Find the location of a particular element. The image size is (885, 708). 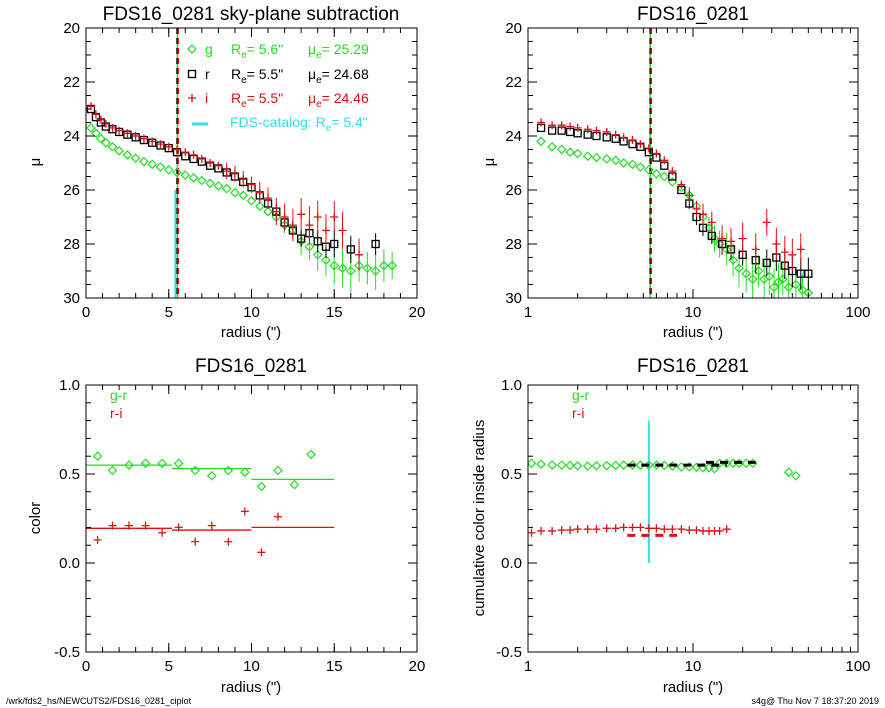

panel3-xlabel: radius (") is located at coordinates (251, 687).